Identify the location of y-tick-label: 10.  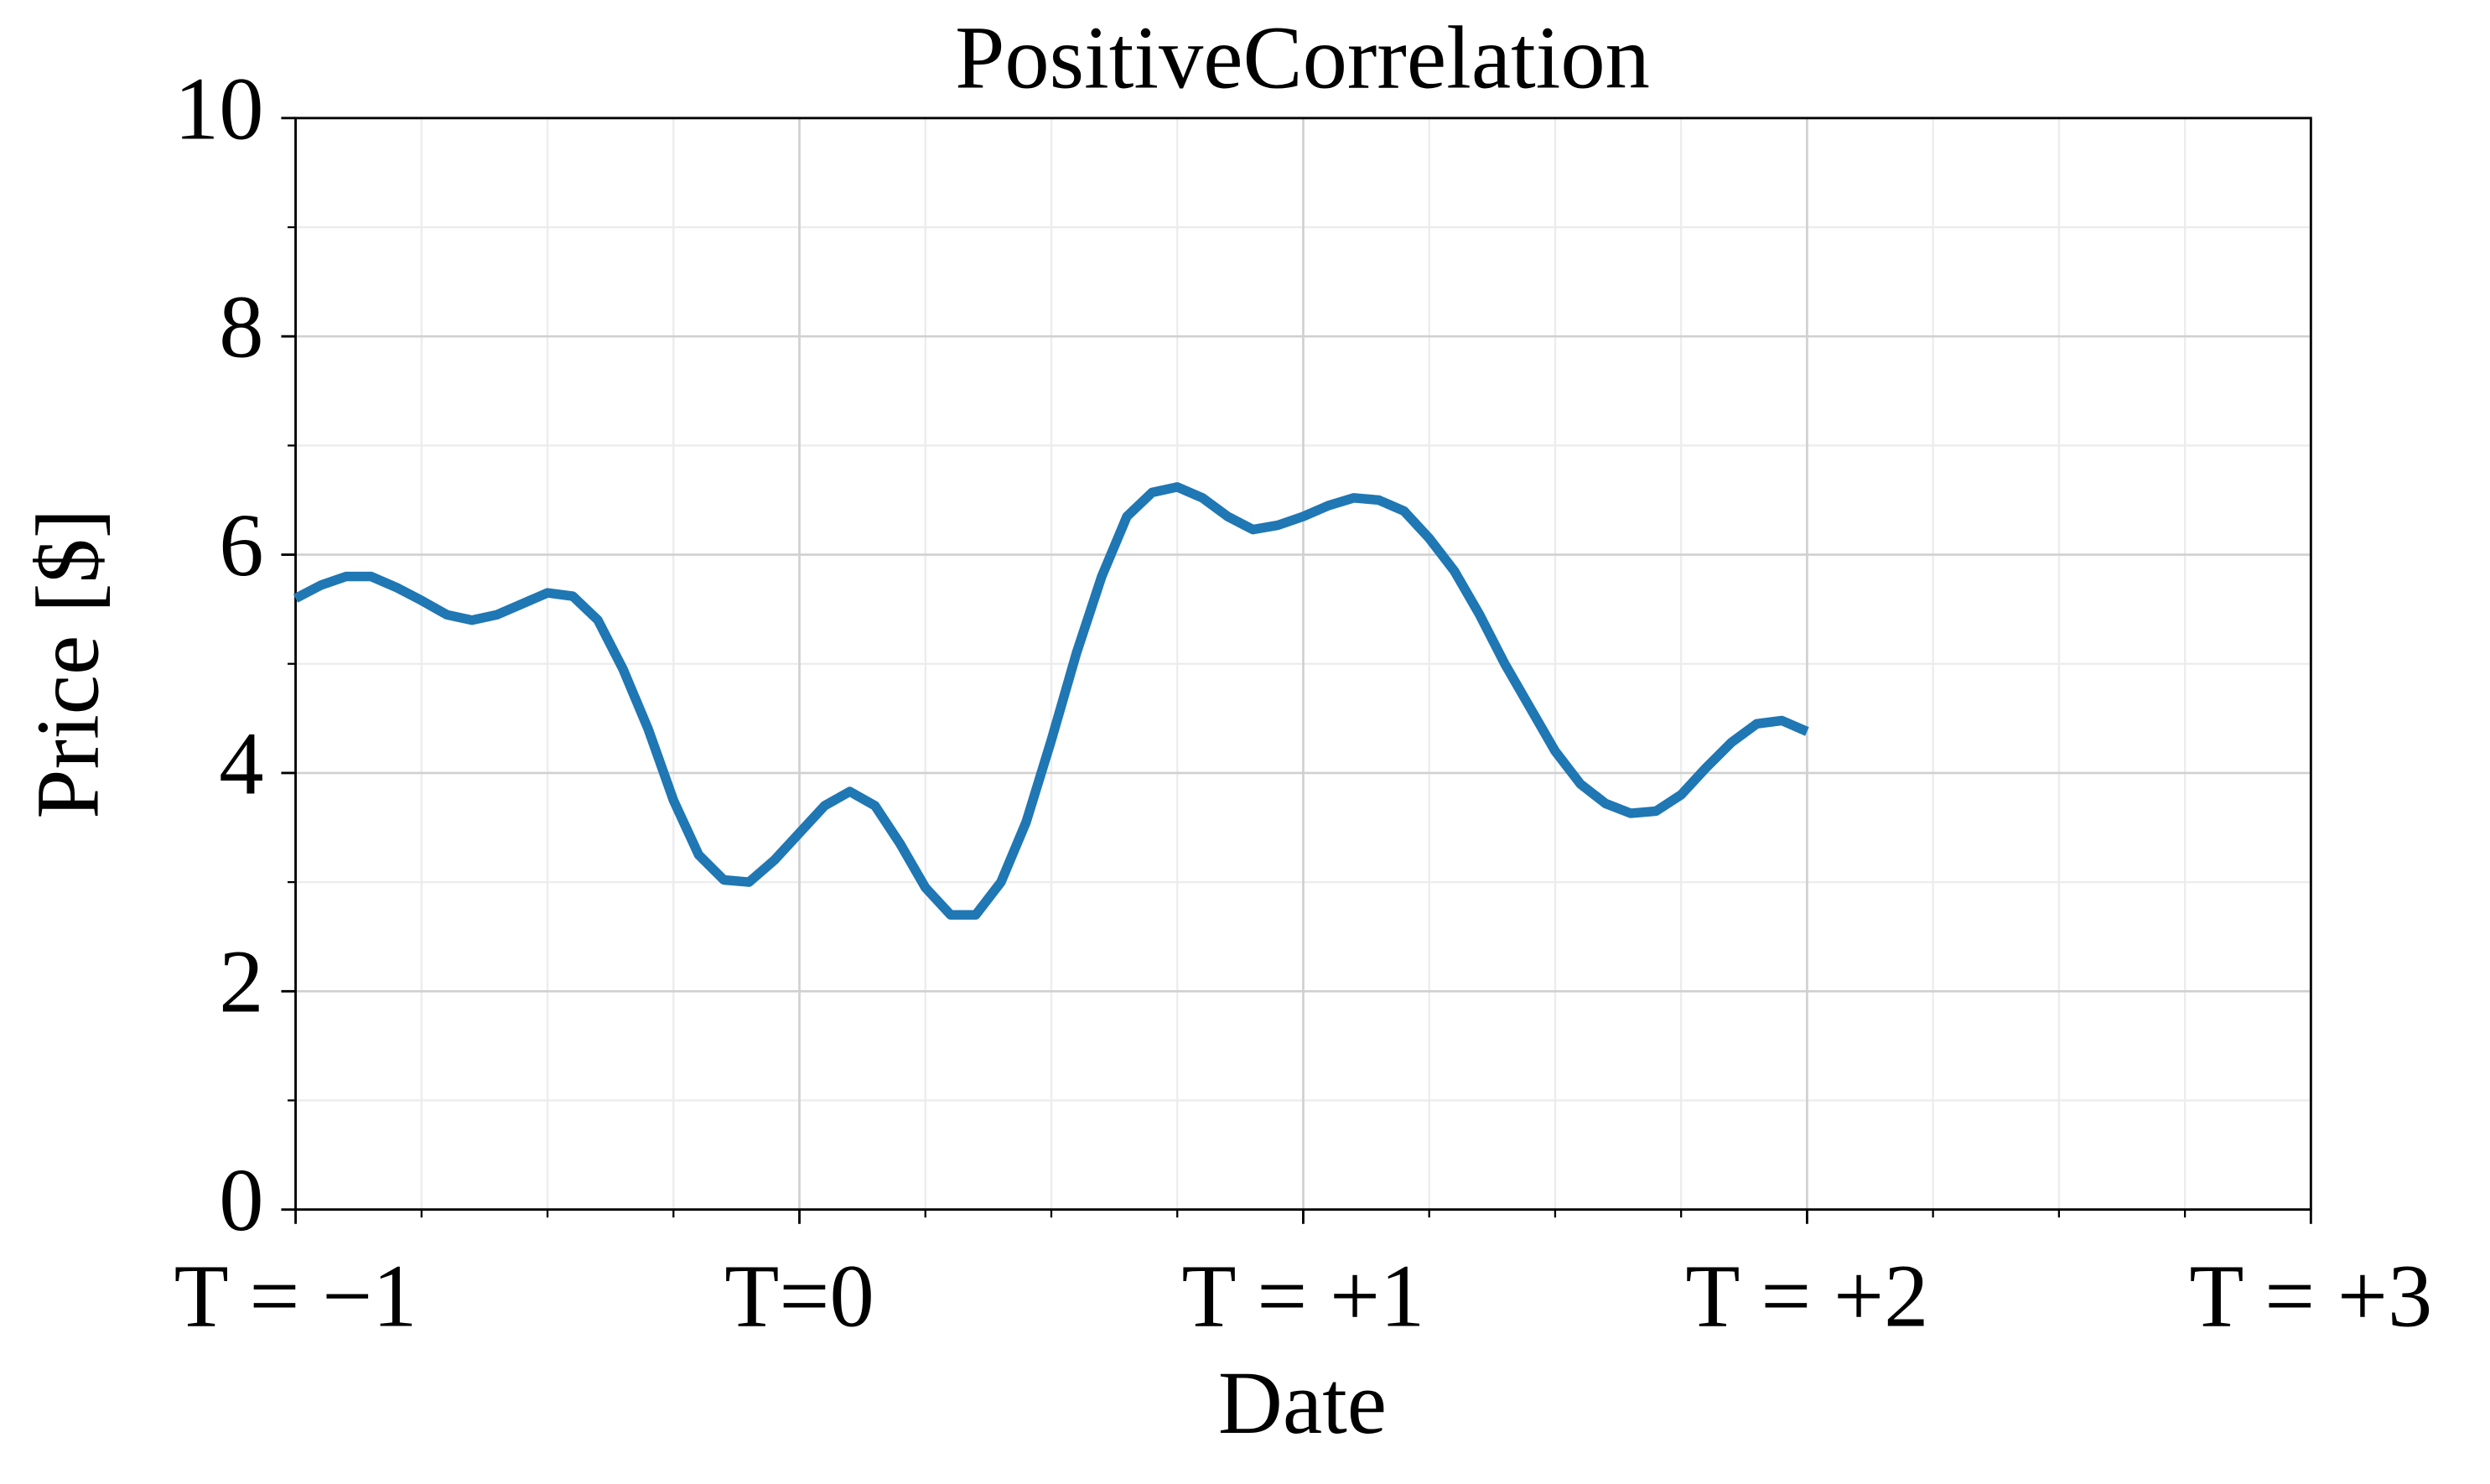
(219, 109).